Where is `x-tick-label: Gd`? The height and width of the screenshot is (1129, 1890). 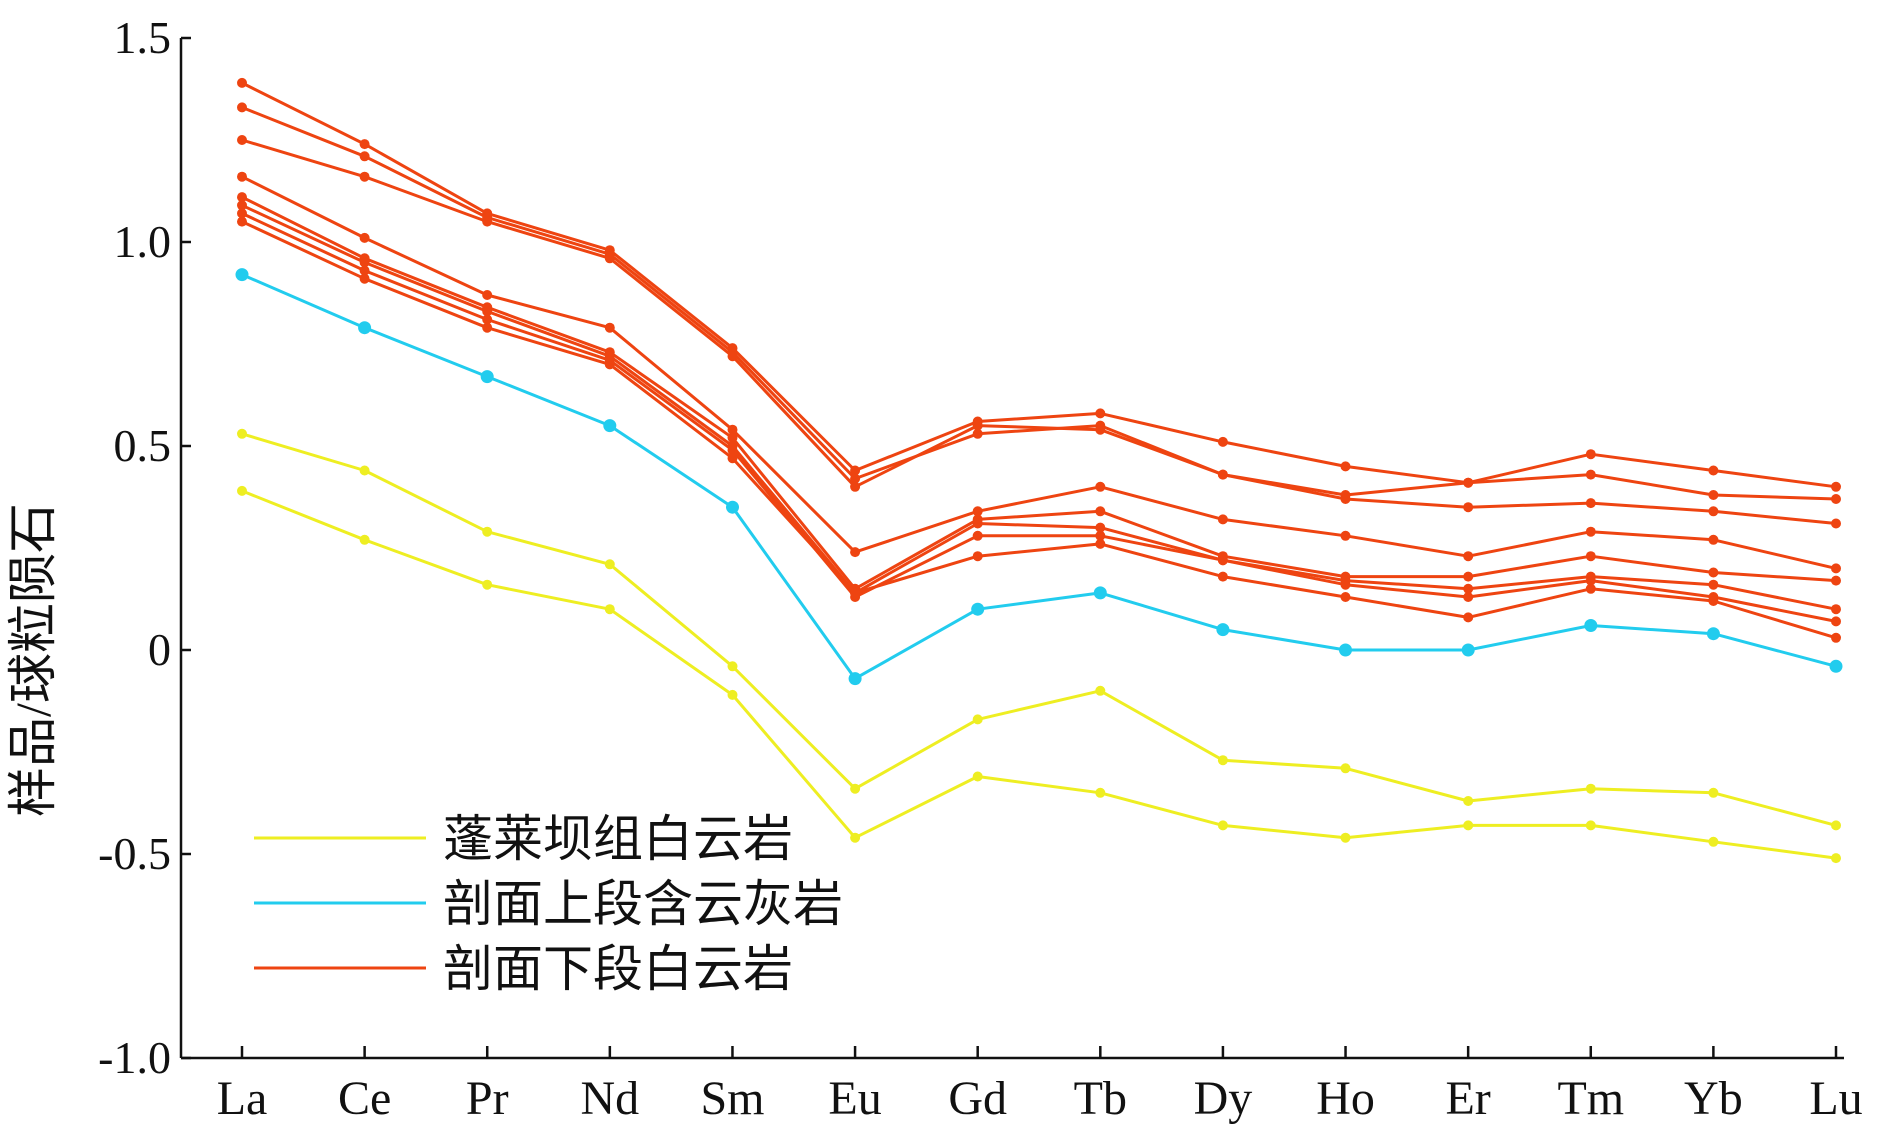 x-tick-label: Gd is located at coordinates (977, 1098).